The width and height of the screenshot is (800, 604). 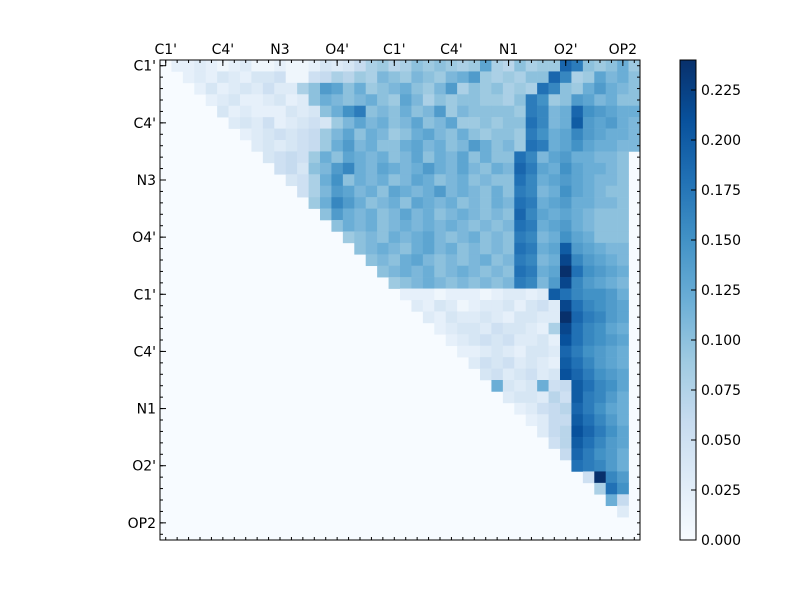 I want to click on x-tick-label: C1', so click(x=165, y=50).